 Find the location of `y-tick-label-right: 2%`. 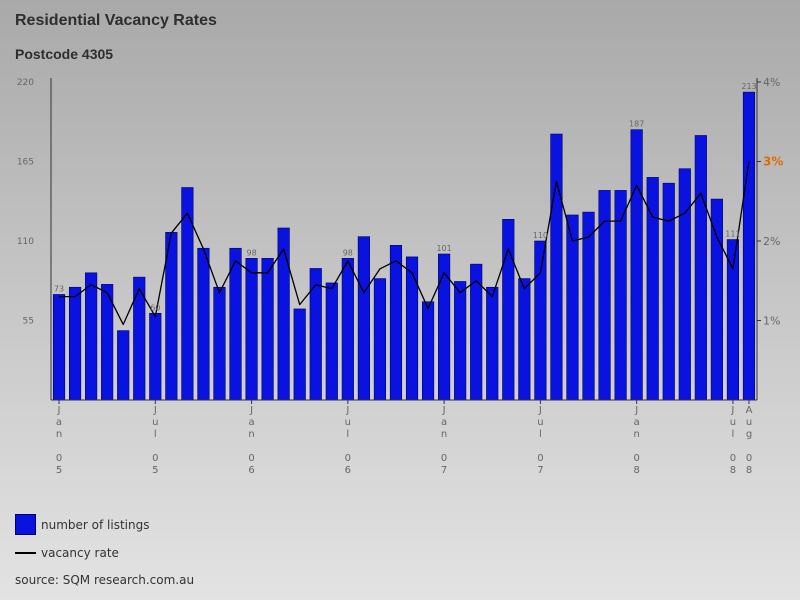

y-tick-label-right: 2% is located at coordinates (771, 241).